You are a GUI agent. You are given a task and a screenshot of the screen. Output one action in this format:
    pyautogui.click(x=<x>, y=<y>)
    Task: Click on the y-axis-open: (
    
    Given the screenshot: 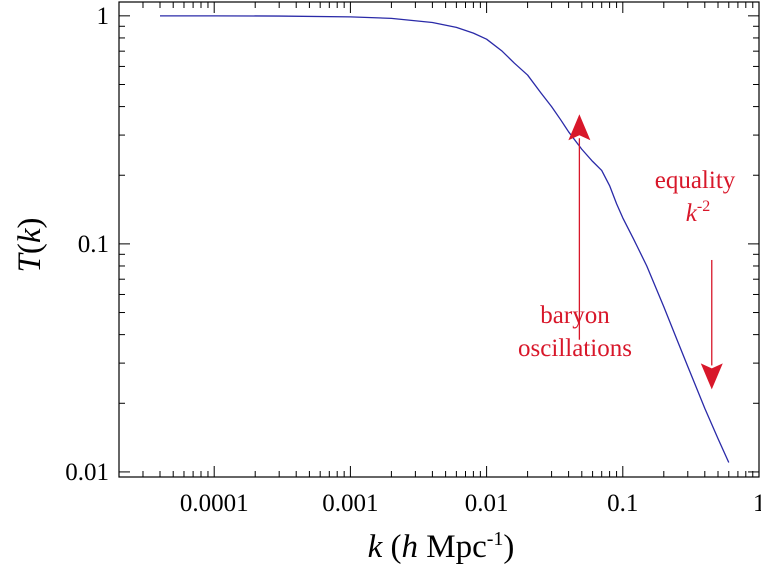 What is the action you would take?
    pyautogui.click(x=30, y=248)
    